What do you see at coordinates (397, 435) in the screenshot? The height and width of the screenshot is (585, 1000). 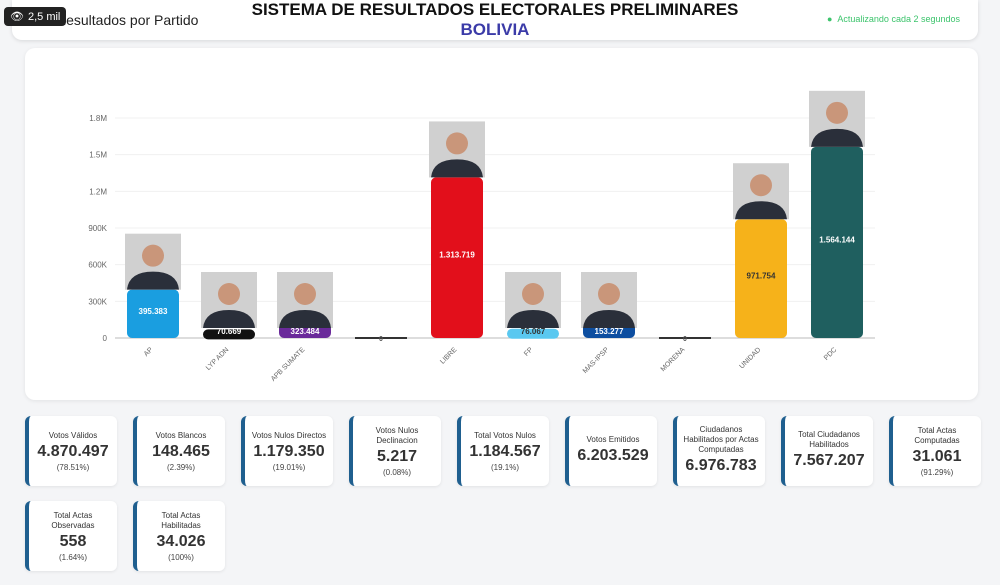 I see `stat-label: Votos Nulos Declinacion` at bounding box center [397, 435].